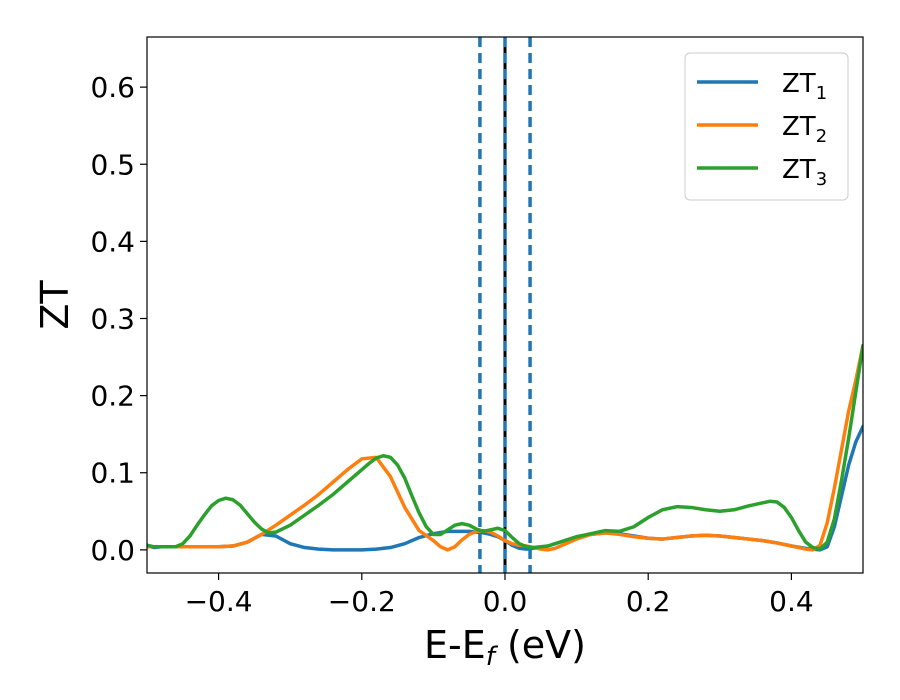 This screenshot has height=700, width=900. What do you see at coordinates (791, 601) in the screenshot?
I see `x-tick-label: 0.4` at bounding box center [791, 601].